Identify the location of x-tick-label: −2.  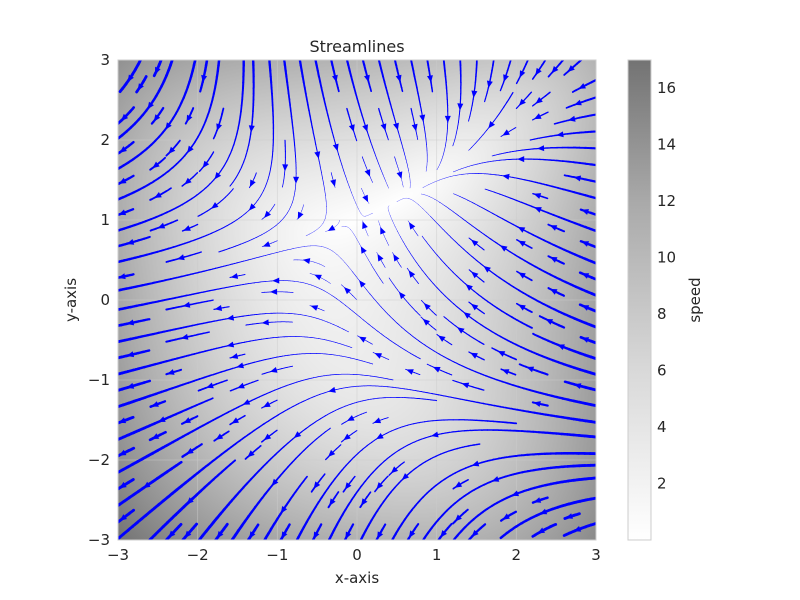
(198, 555).